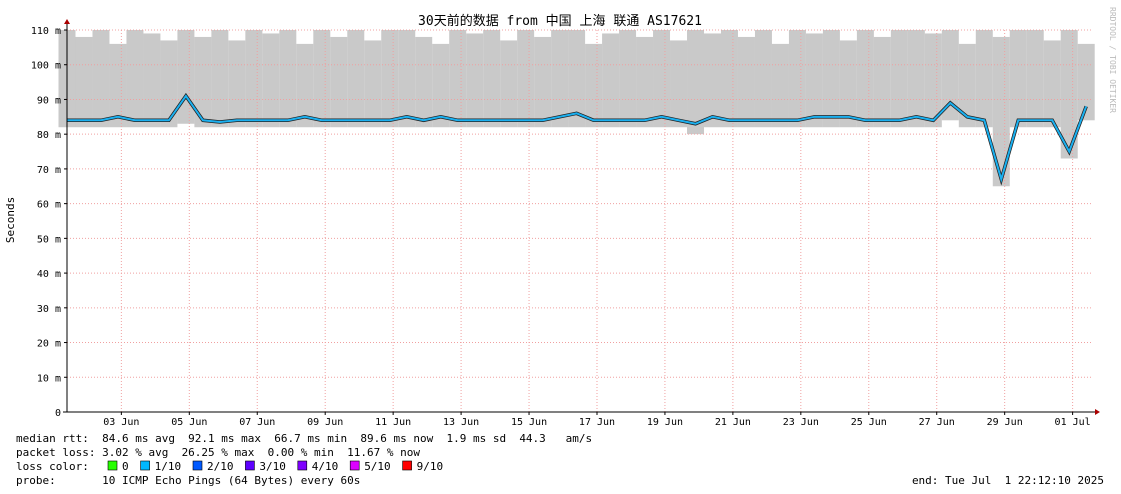 The width and height of the screenshot is (1121, 494). I want to click on x-tick-label: 15 Jun, so click(529, 422).